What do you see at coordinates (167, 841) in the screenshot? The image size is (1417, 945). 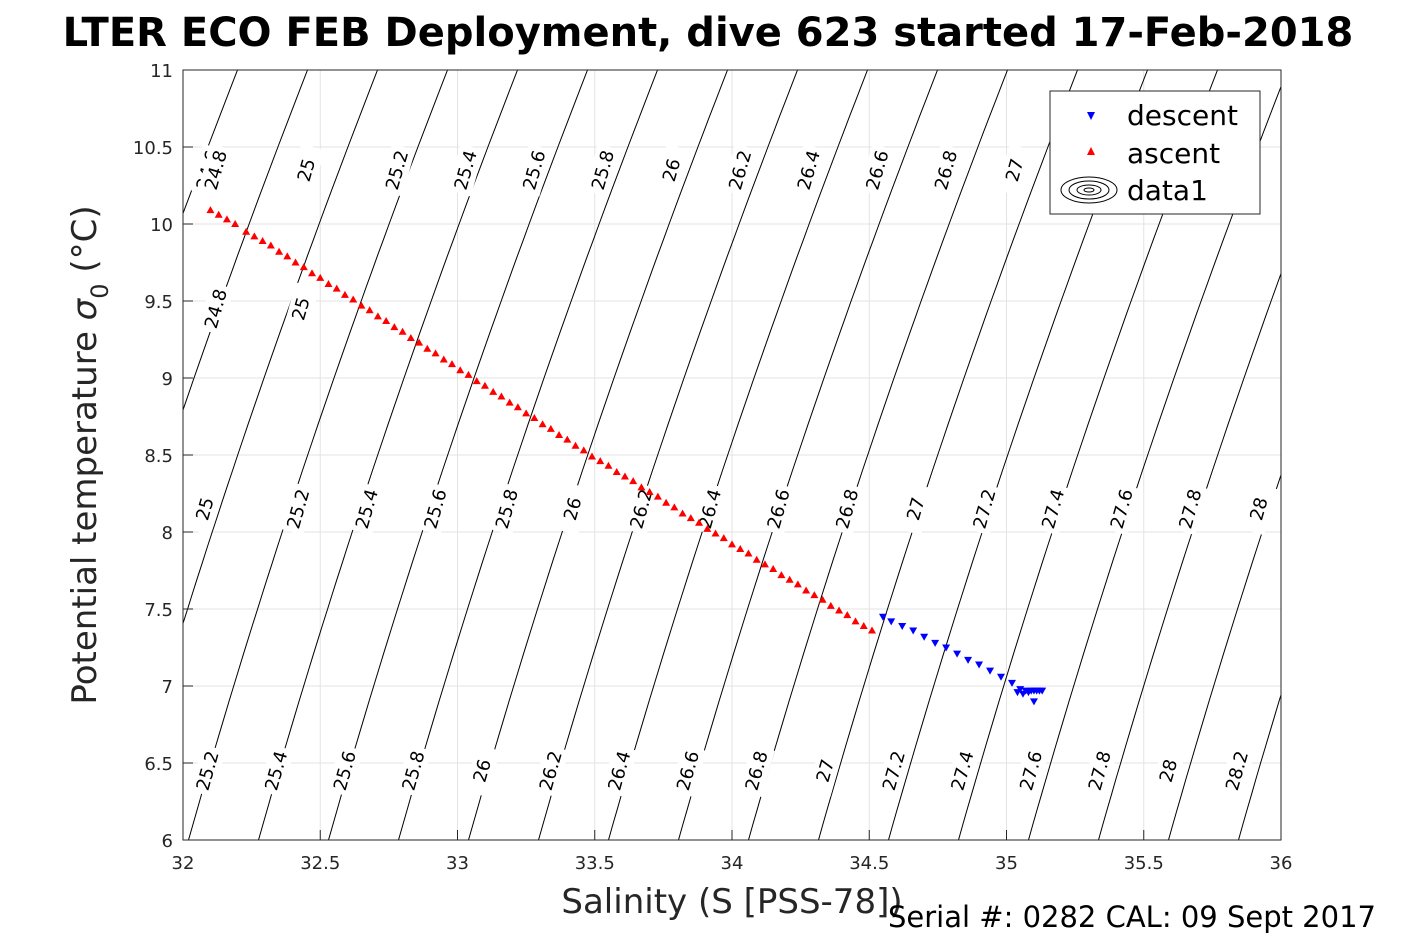 I see `y-tick-label: 6` at bounding box center [167, 841].